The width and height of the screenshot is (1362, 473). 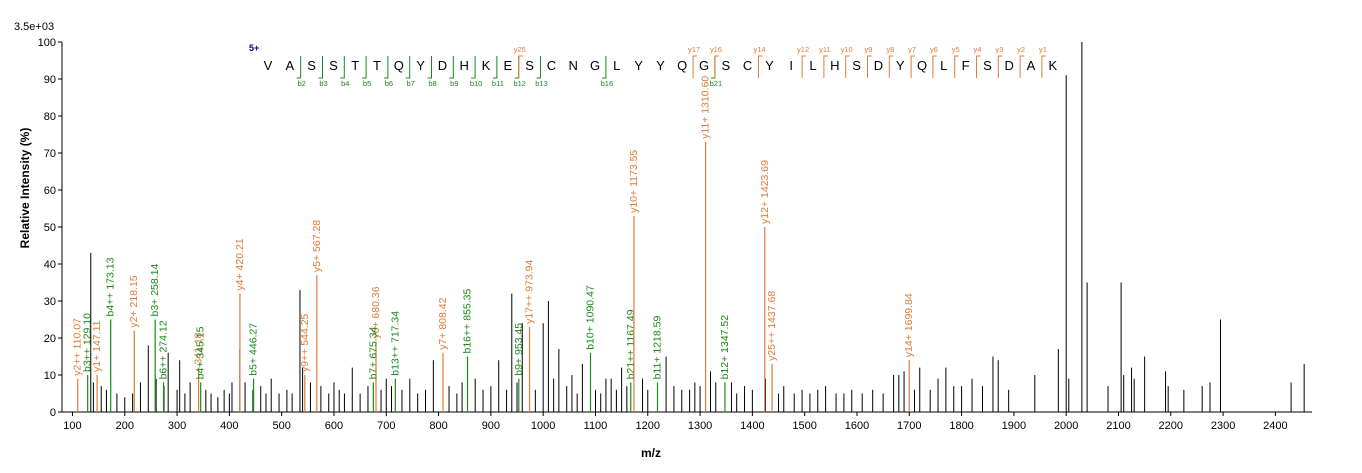 What do you see at coordinates (78, 347) in the screenshot?
I see `peak-label: y2++ 110.07` at bounding box center [78, 347].